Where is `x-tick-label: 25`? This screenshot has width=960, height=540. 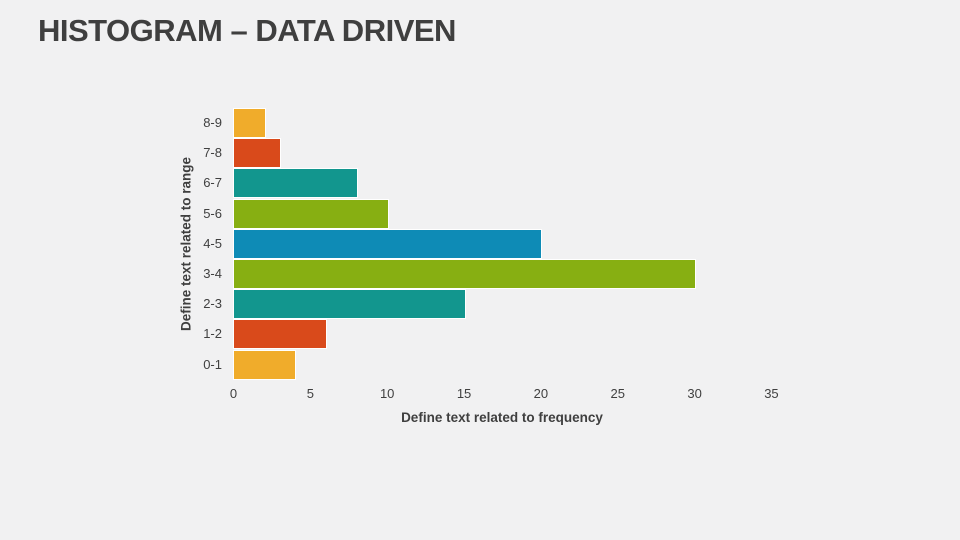 x-tick-label: 25 is located at coordinates (617, 393).